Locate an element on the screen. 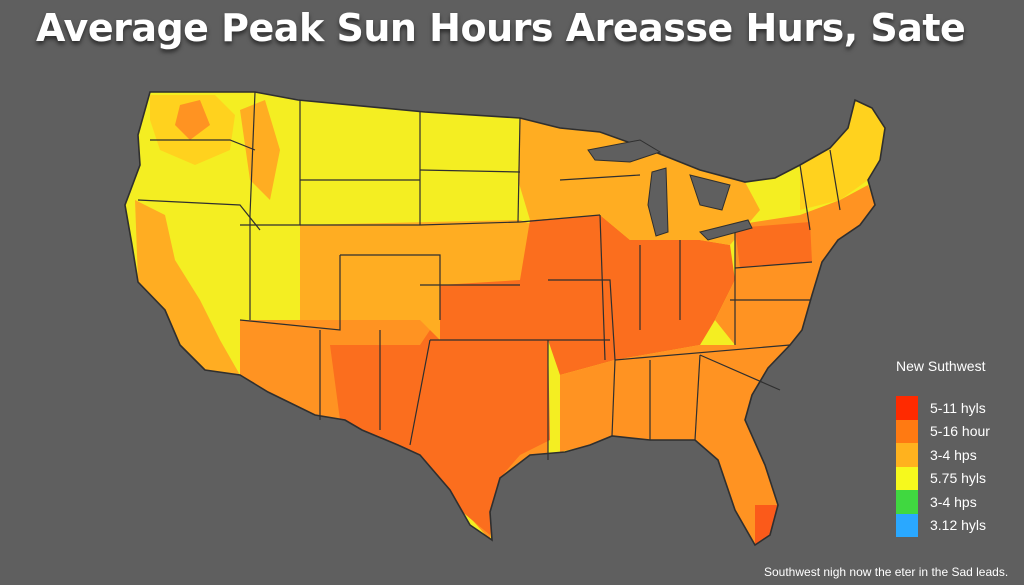  legend-item: 3.12 hyls is located at coordinates (956, 525).